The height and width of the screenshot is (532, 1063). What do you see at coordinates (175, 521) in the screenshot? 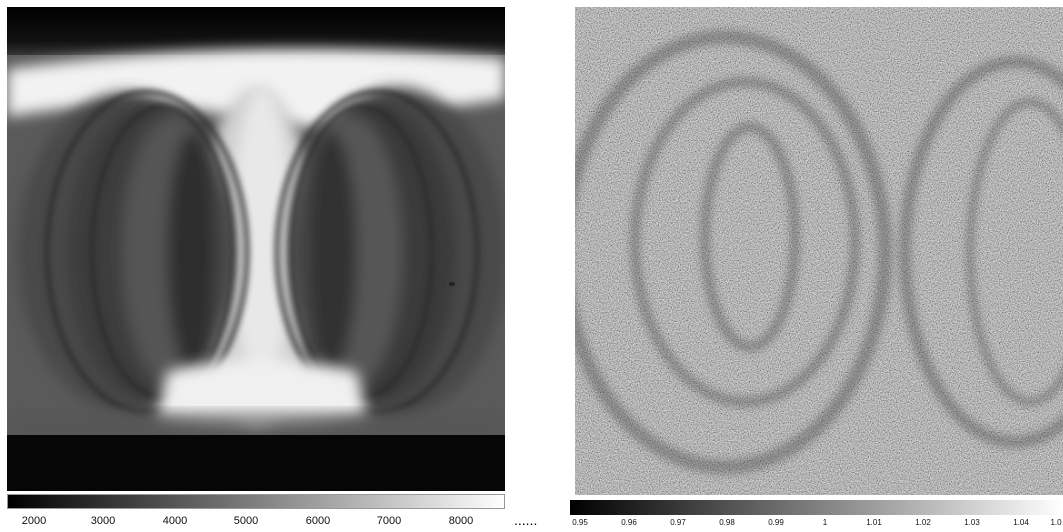
I see `tick-label: 4000` at bounding box center [175, 521].